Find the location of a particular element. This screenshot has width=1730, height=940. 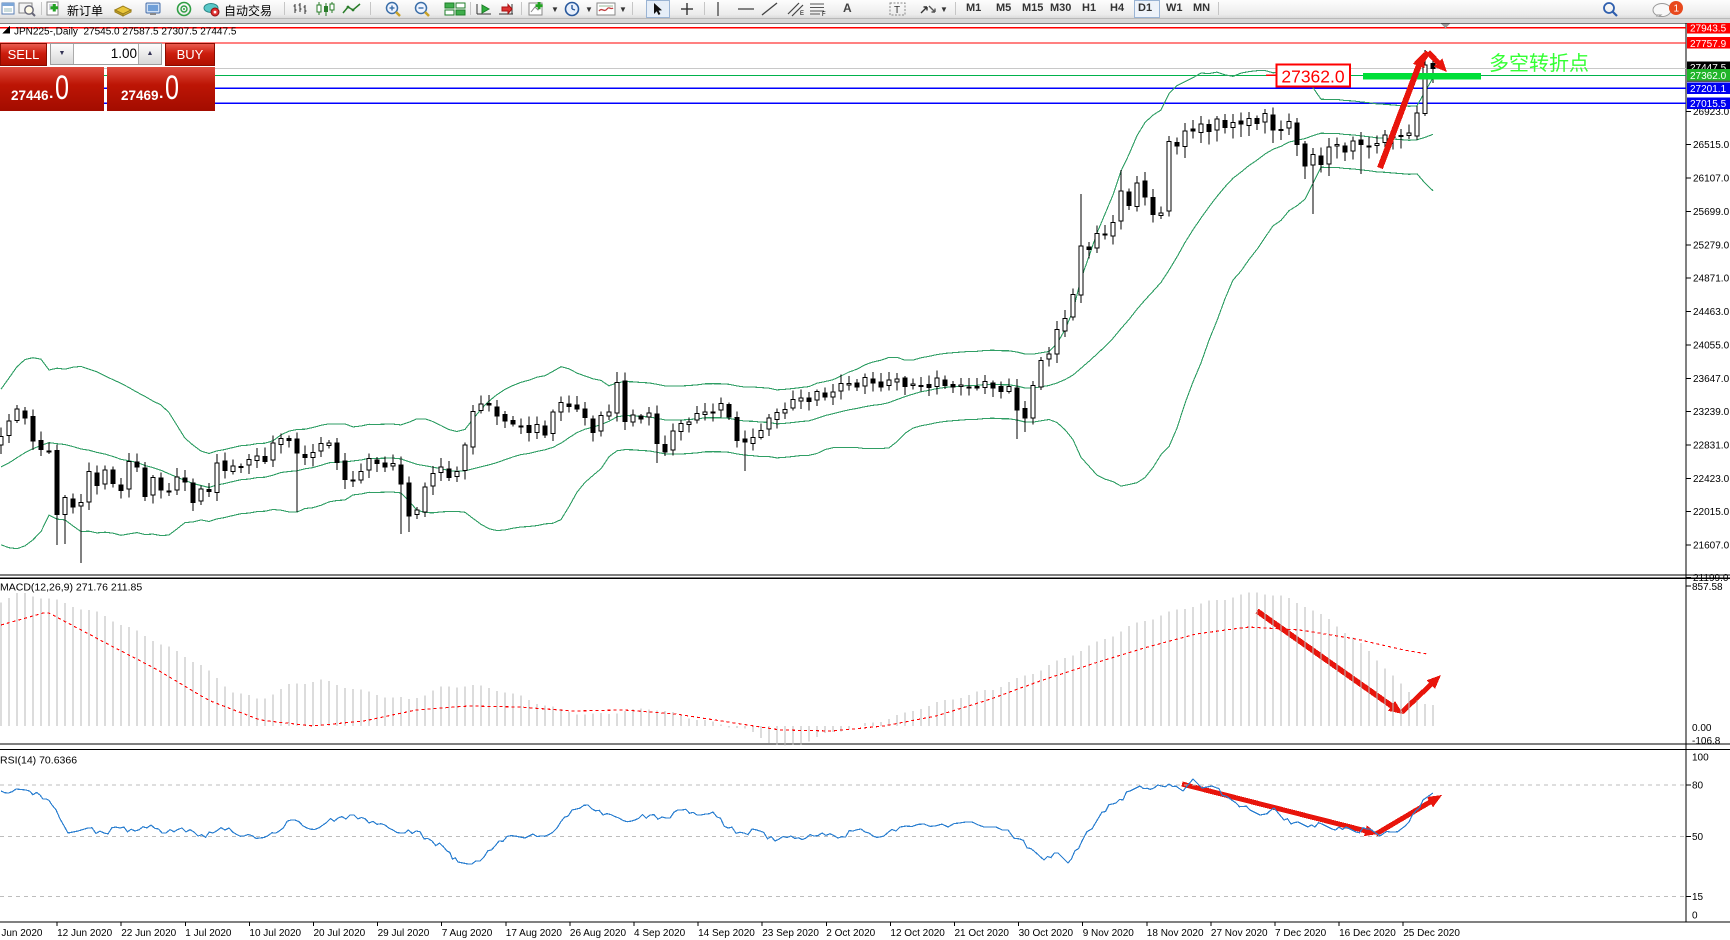

svg-text: MACD(12,26,9) 271.76 211.85 is located at coordinates (71, 588).